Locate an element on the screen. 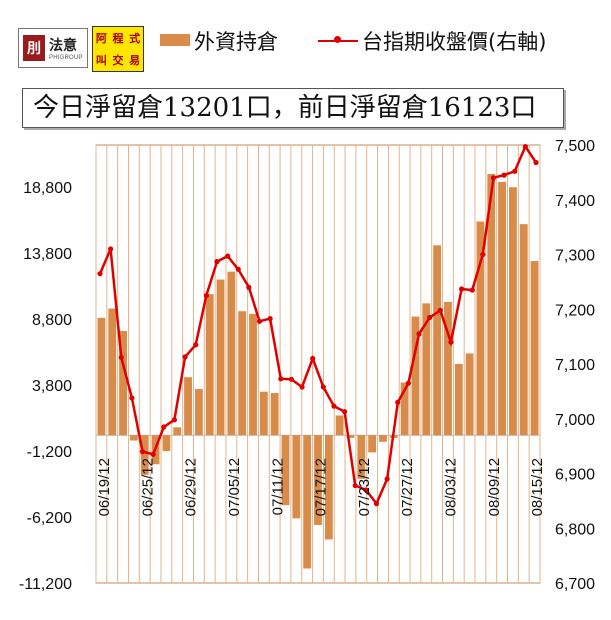  x-tick-label: 07/11/12 is located at coordinates (277, 486).